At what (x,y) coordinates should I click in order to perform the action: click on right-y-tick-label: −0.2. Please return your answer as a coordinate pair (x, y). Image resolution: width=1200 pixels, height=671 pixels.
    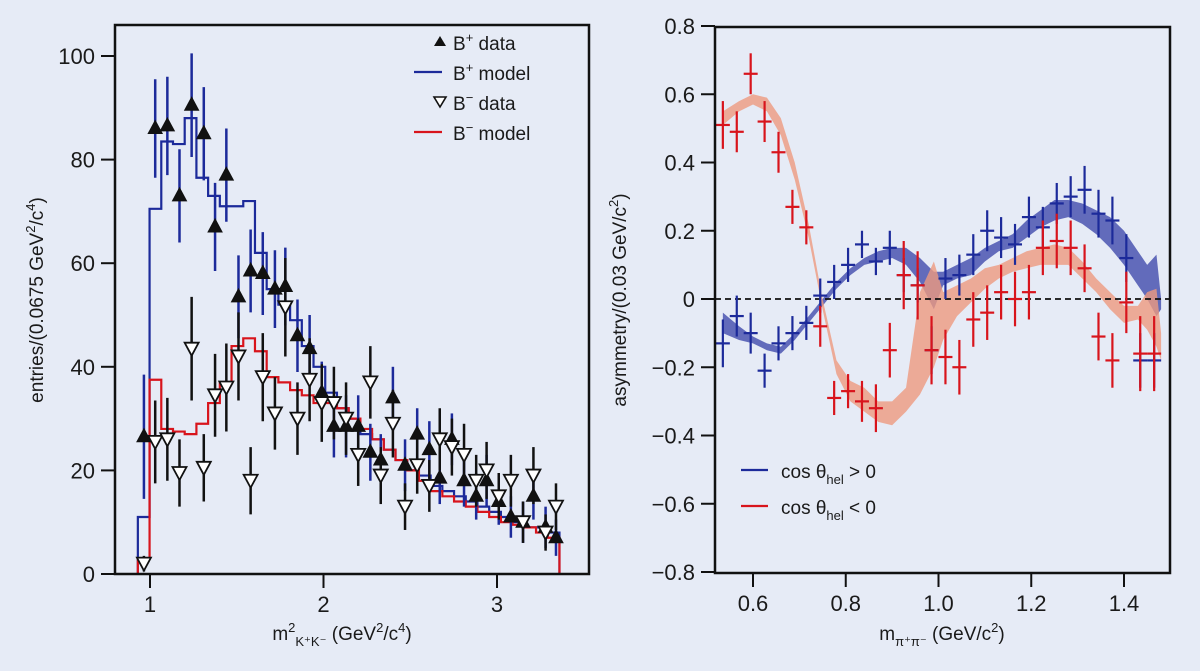
    Looking at the image, I should click on (673, 367).